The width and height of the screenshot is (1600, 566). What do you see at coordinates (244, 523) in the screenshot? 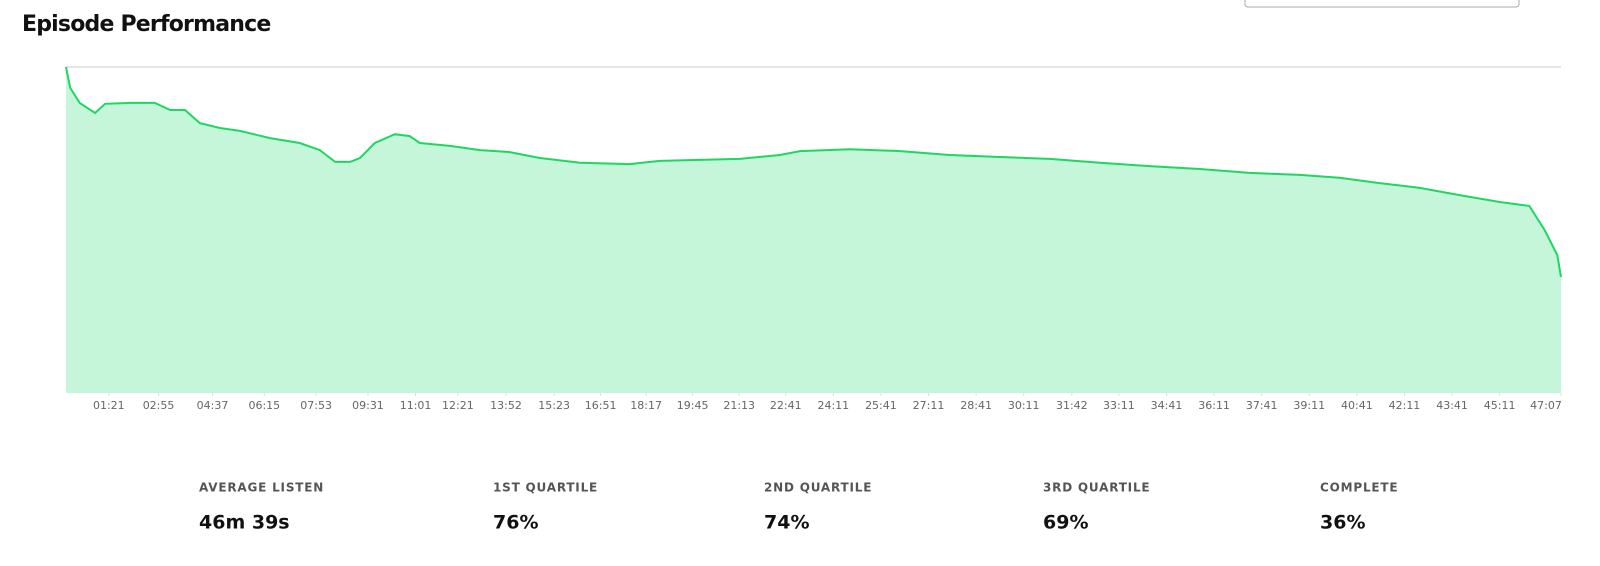
I see `stat-value: 46m 39s` at bounding box center [244, 523].